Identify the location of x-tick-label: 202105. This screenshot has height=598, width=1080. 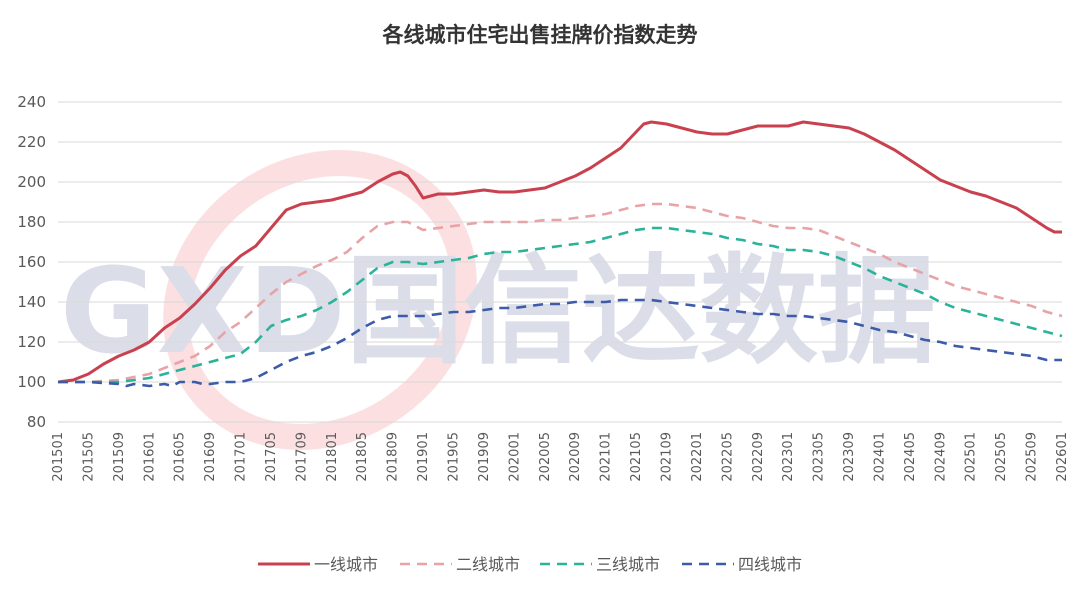
(636, 457).